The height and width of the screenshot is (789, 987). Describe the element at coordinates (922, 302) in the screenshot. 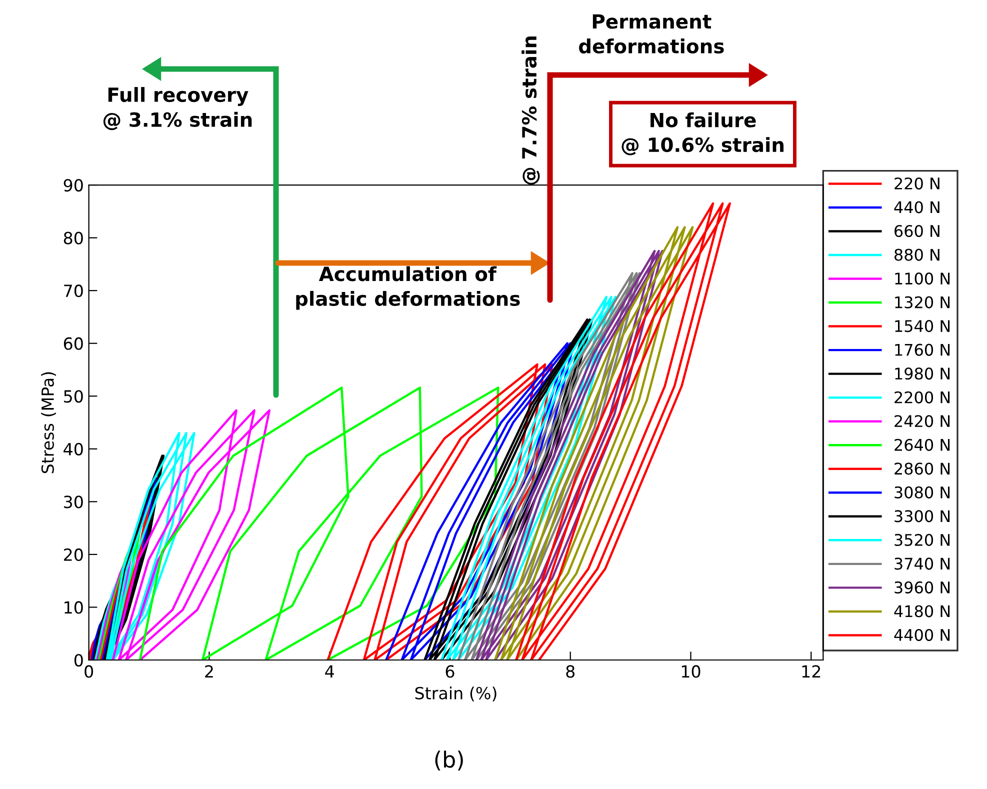

I see `legend-label: 1320 N` at that location.